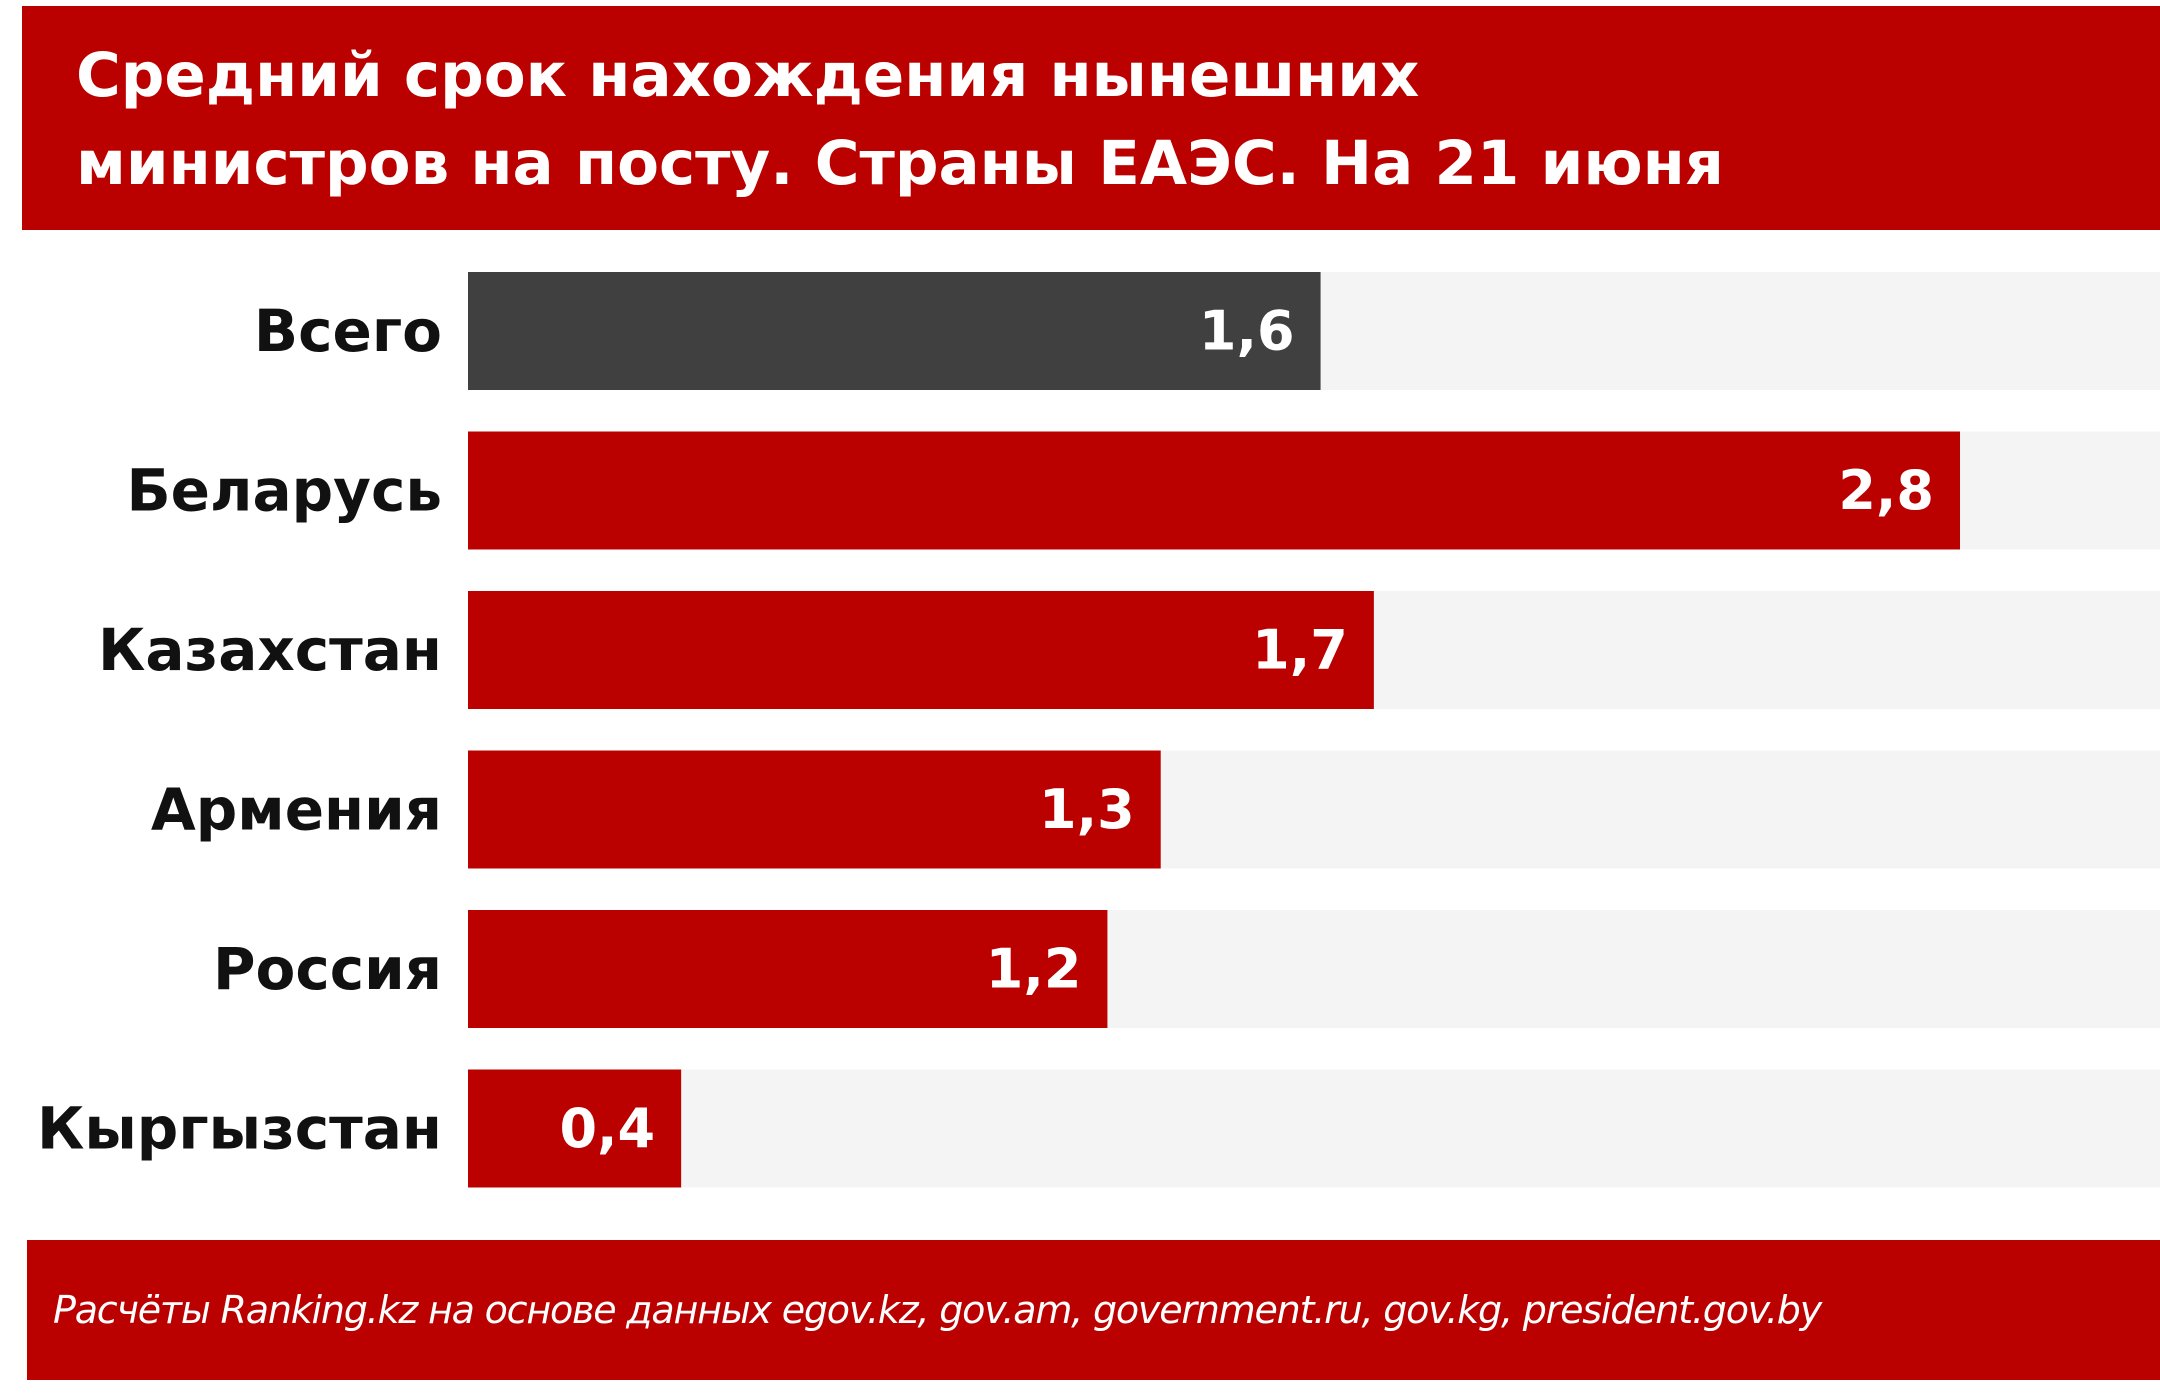 This screenshot has width=2160, height=1399. I want to click on category-label: Беларусь, so click(284, 491).